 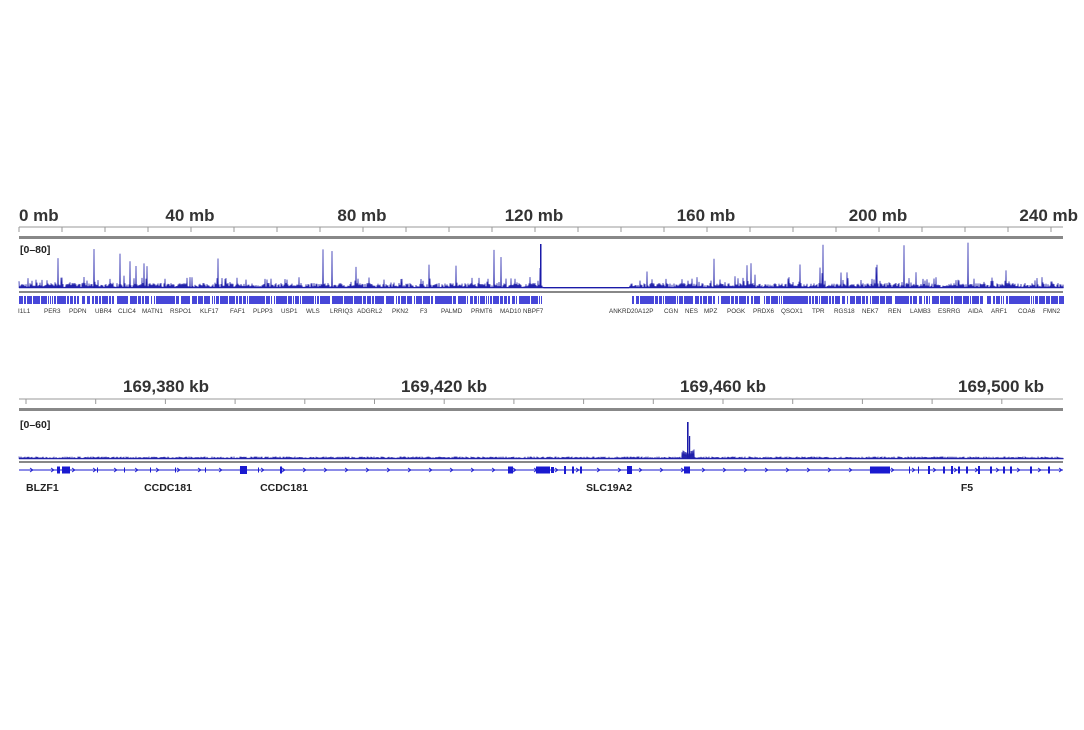 What do you see at coordinates (878, 215) in the screenshot?
I see `ruler-tick-label: 200 mb` at bounding box center [878, 215].